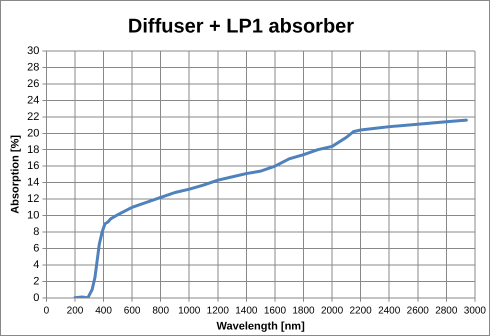 The width and height of the screenshot is (490, 336). Describe the element at coordinates (218, 311) in the screenshot. I see `x-tick-label: 1200` at that location.